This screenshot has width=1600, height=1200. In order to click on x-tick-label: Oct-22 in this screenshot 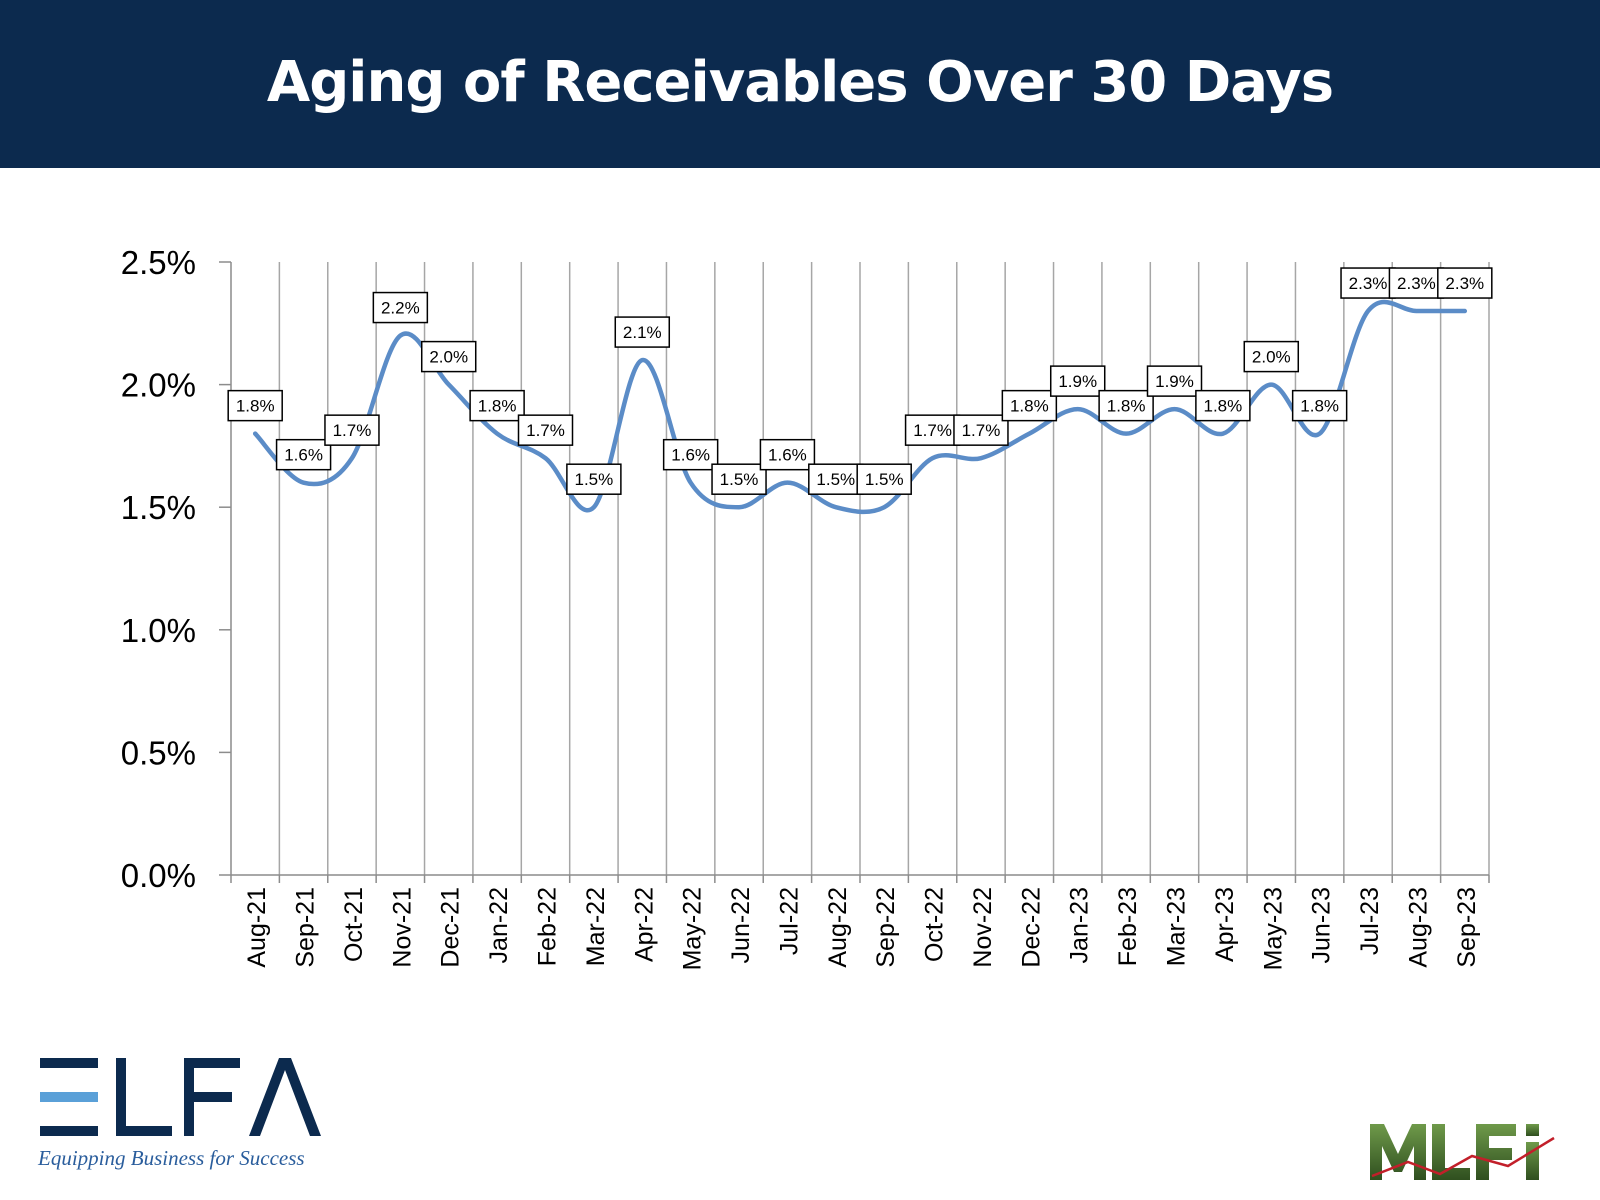, I will do `click(935, 924)`.